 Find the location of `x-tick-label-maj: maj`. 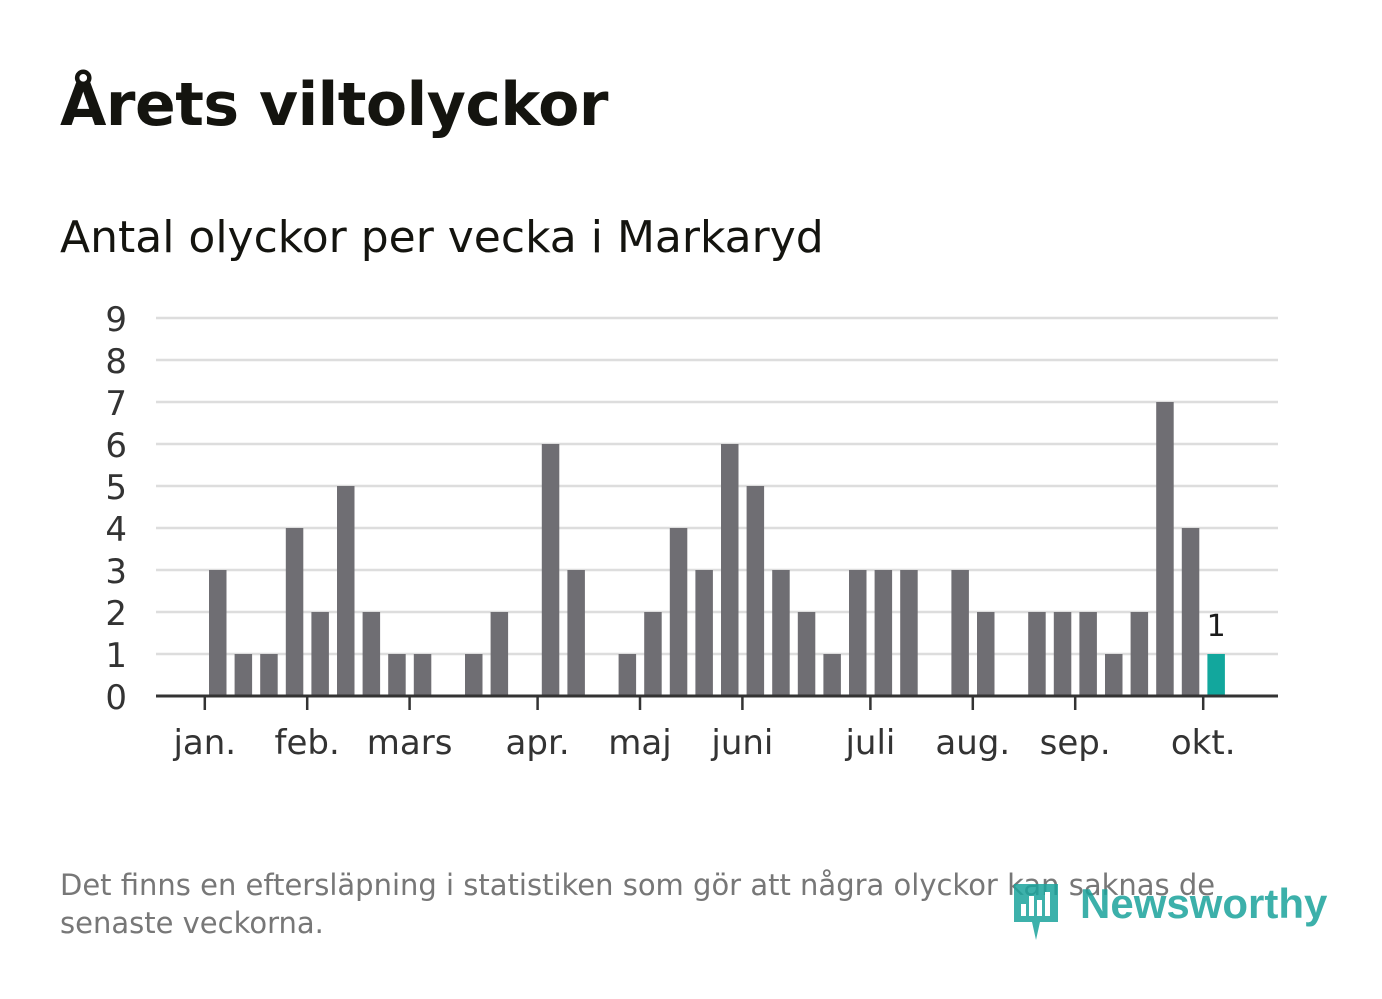

x-tick-label-maj: maj is located at coordinates (639, 743).